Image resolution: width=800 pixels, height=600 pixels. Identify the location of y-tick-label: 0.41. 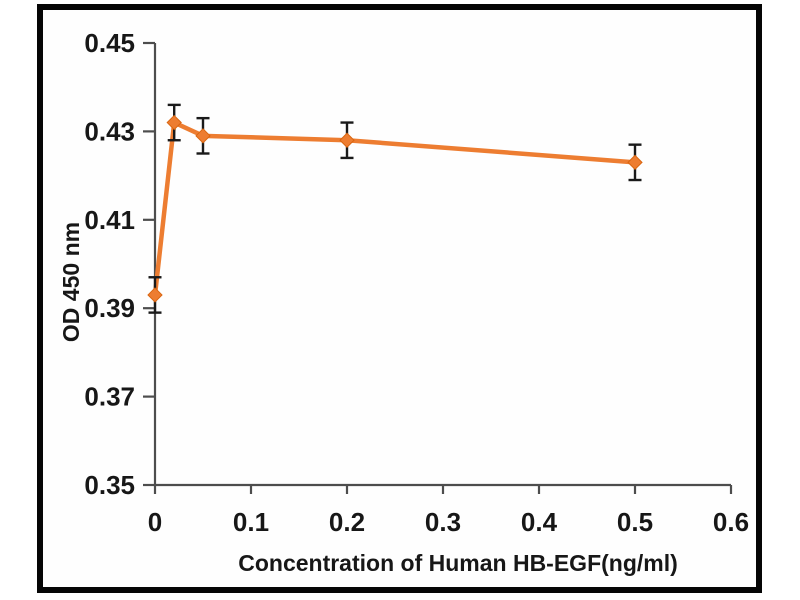
(109, 220).